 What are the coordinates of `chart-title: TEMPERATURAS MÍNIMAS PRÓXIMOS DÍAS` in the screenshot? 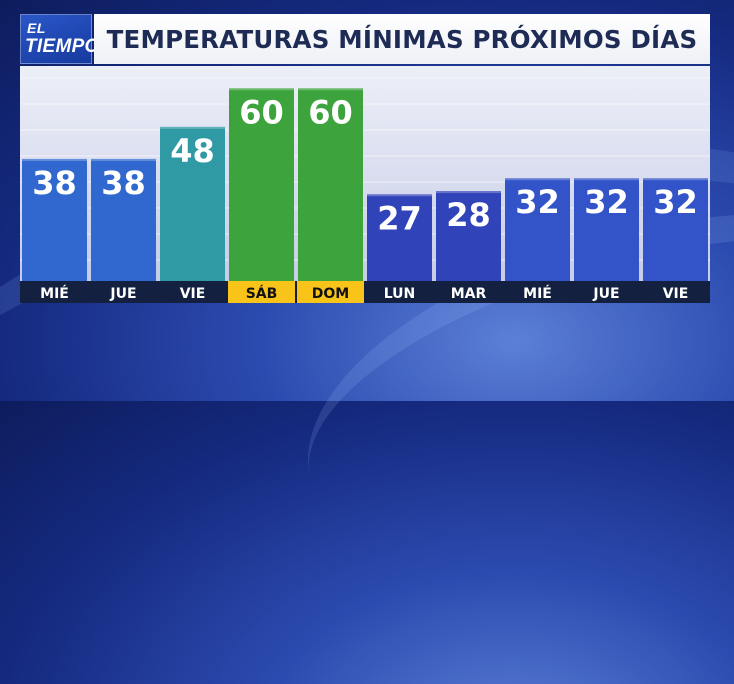 It's located at (402, 39).